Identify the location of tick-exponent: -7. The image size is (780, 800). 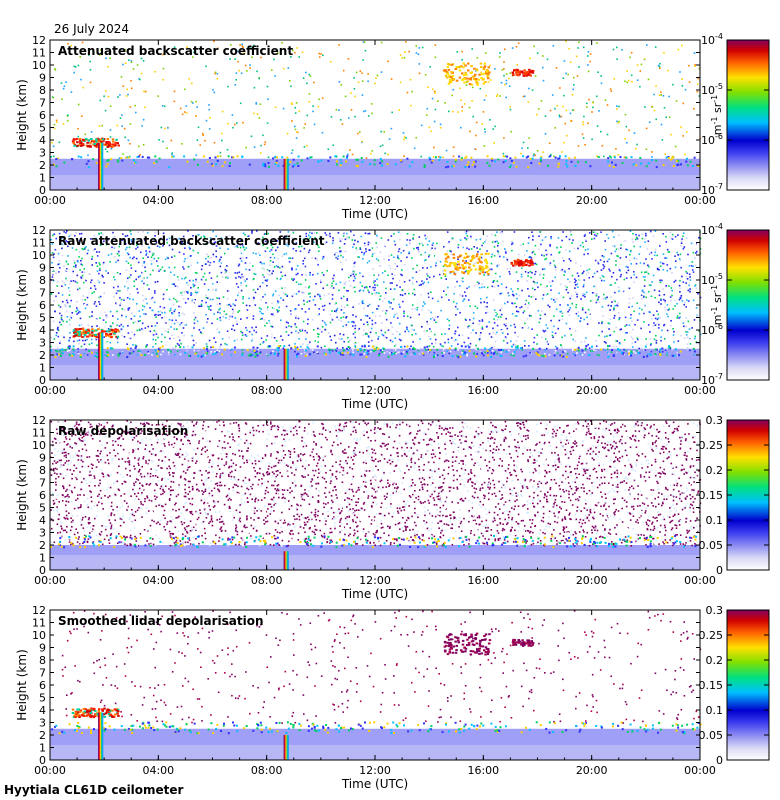
(719, 186).